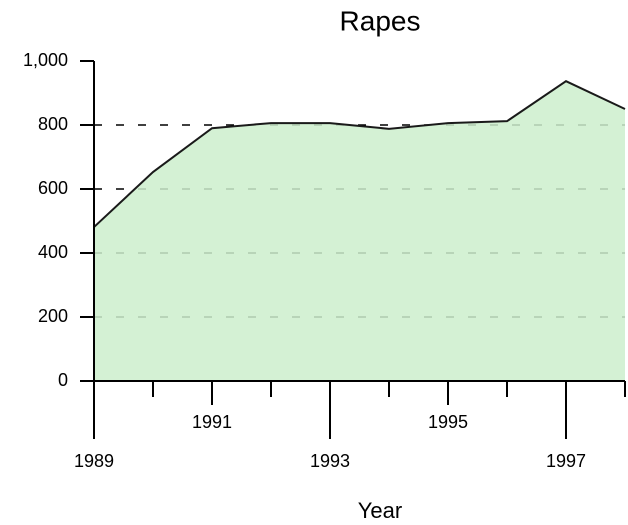 The width and height of the screenshot is (628, 525). I want to click on y-tick-label: 1,000, so click(45, 60).